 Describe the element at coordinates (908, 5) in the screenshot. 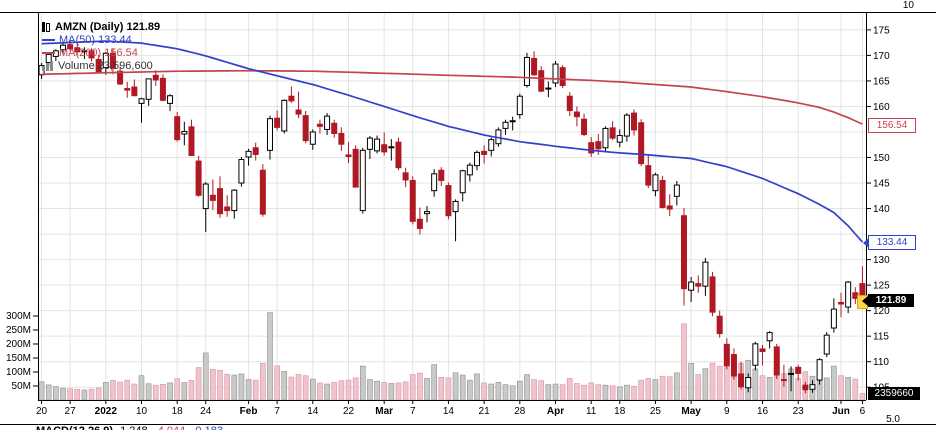

I see `upper-pane-tick-label: 10` at that location.